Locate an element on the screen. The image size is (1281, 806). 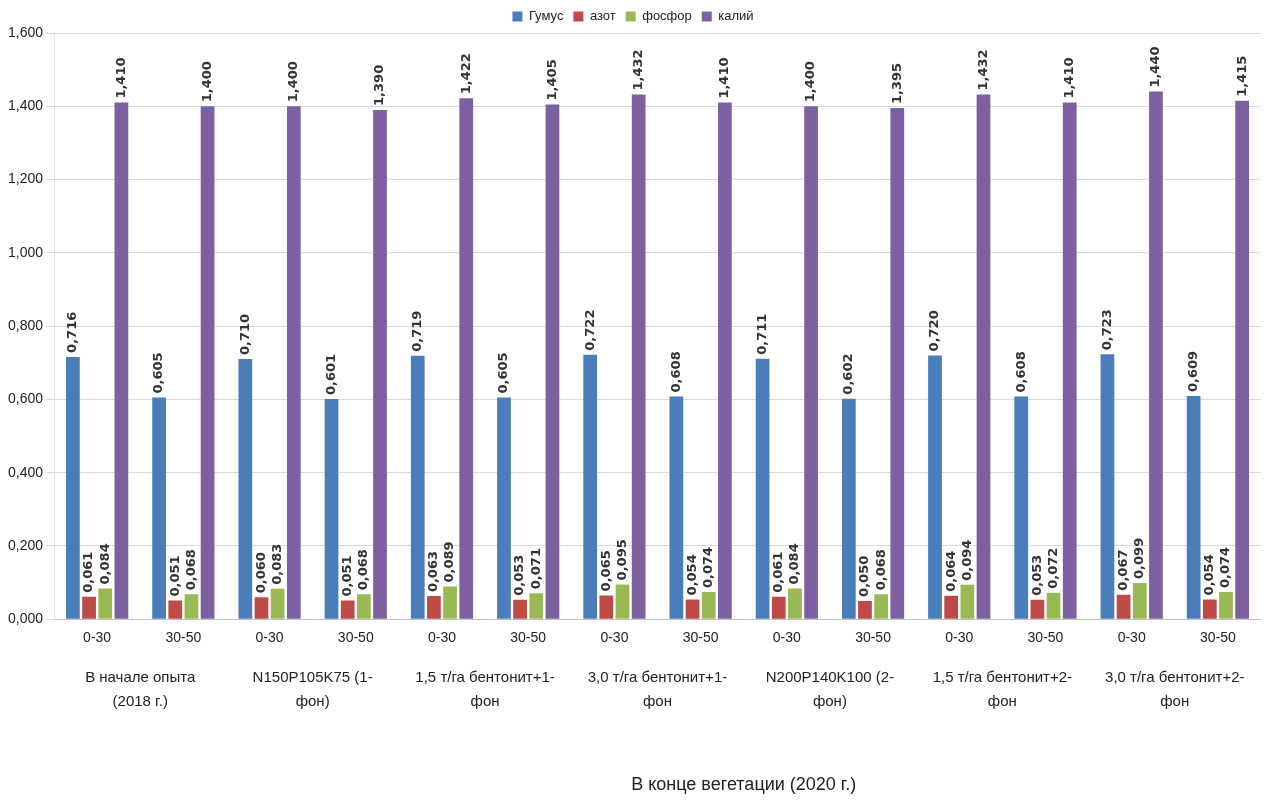
data-label: 0,071 is located at coordinates (535, 569).